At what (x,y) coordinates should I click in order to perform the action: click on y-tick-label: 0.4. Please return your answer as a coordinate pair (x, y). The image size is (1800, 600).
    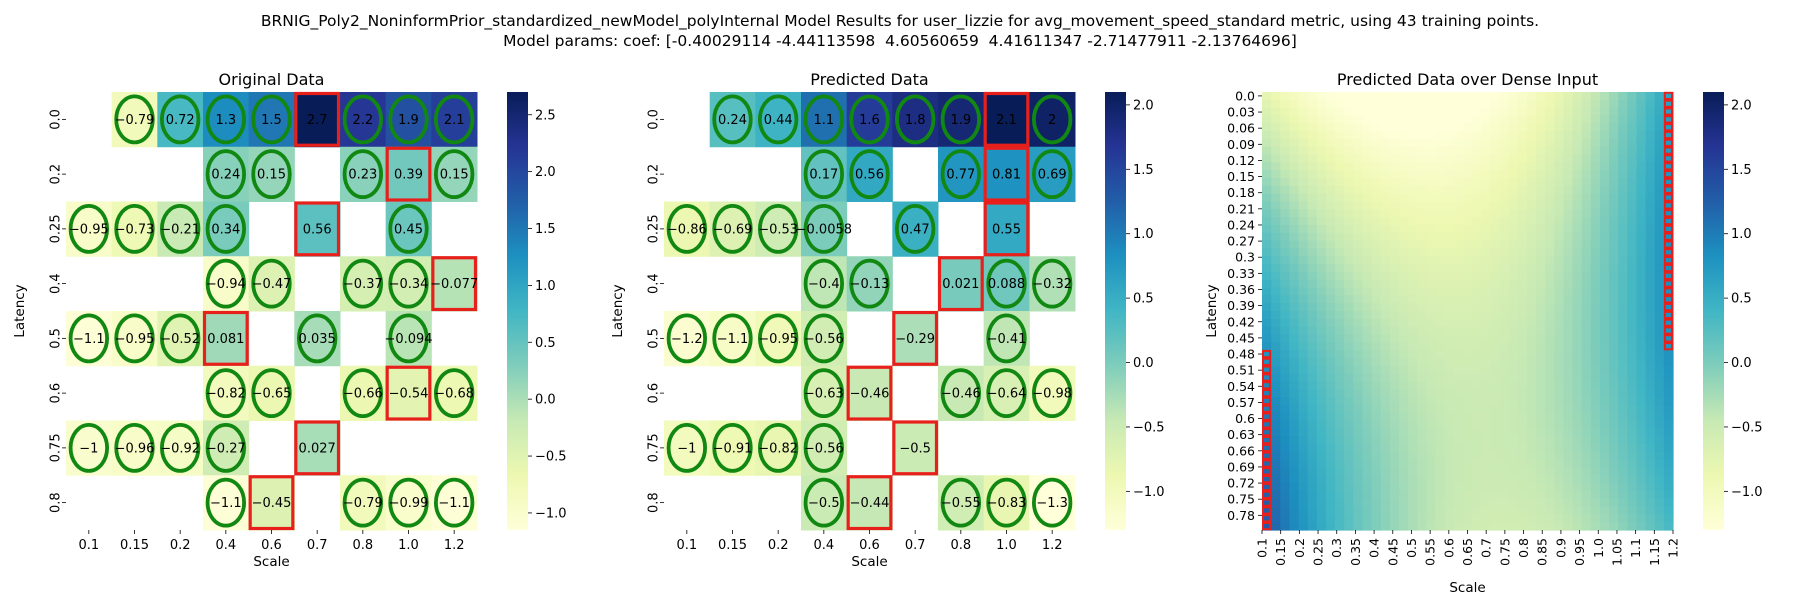
    Looking at the image, I should click on (654, 283).